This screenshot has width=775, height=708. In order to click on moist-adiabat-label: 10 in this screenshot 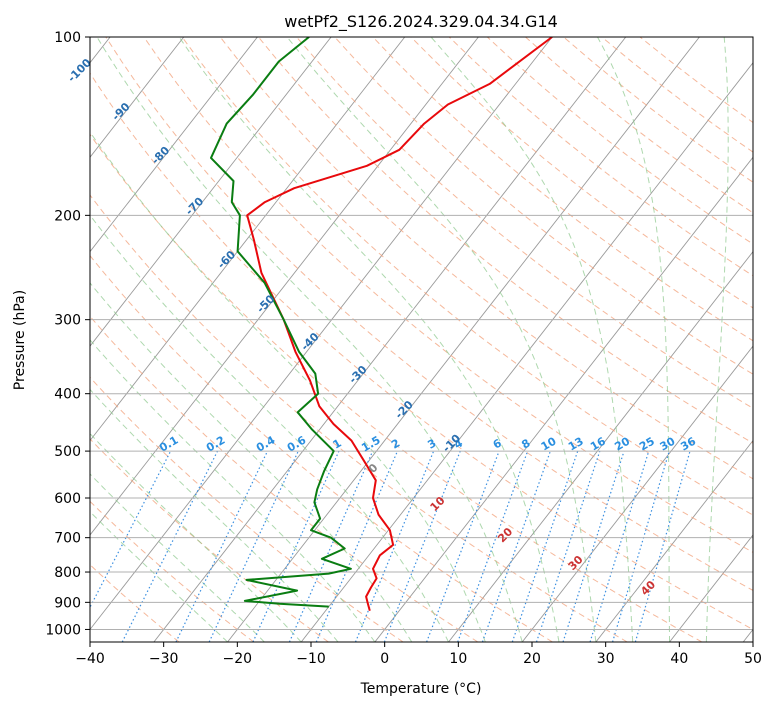, I will do `click(438, 504)`.